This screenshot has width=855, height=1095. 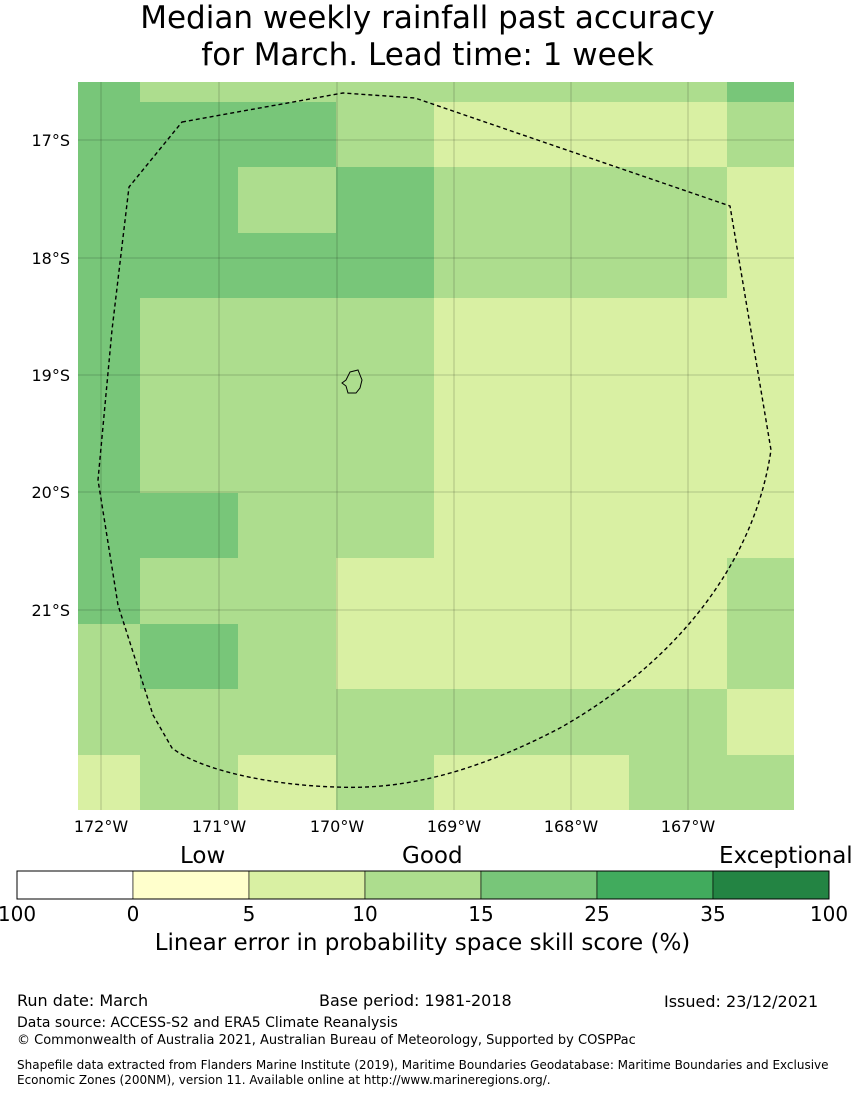 I want to click on title-line-2: for March. Lead time: 1 week, so click(x=427, y=55).